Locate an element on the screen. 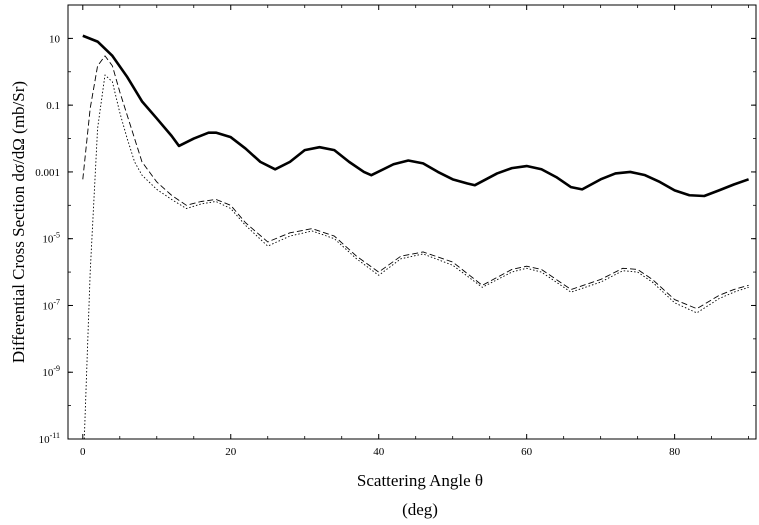 This screenshot has height=525, width=759. y-tick-label: 10 is located at coordinates (55, 39).